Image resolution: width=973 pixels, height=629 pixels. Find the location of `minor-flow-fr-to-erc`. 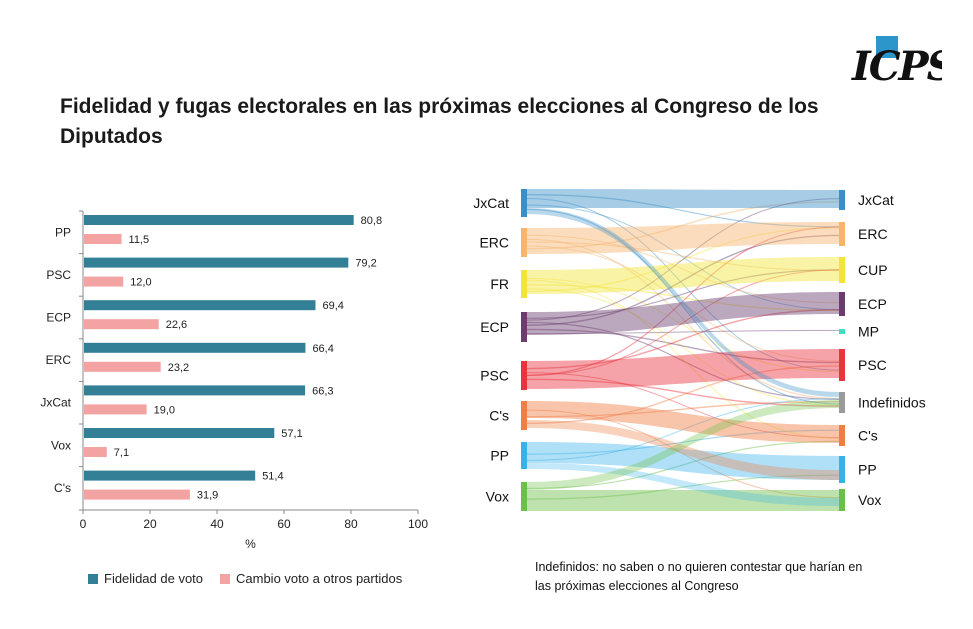

minor-flow-fr-to-erc is located at coordinates (683, 259).